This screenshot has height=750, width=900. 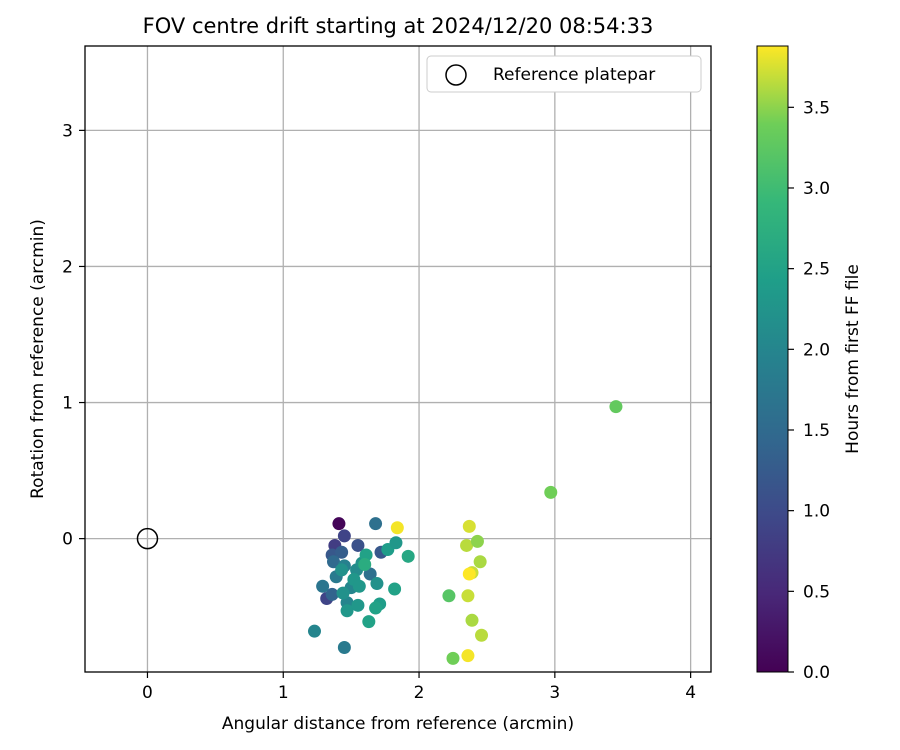 I want to click on colorbar-tick-label: 1.5, so click(x=816, y=431).